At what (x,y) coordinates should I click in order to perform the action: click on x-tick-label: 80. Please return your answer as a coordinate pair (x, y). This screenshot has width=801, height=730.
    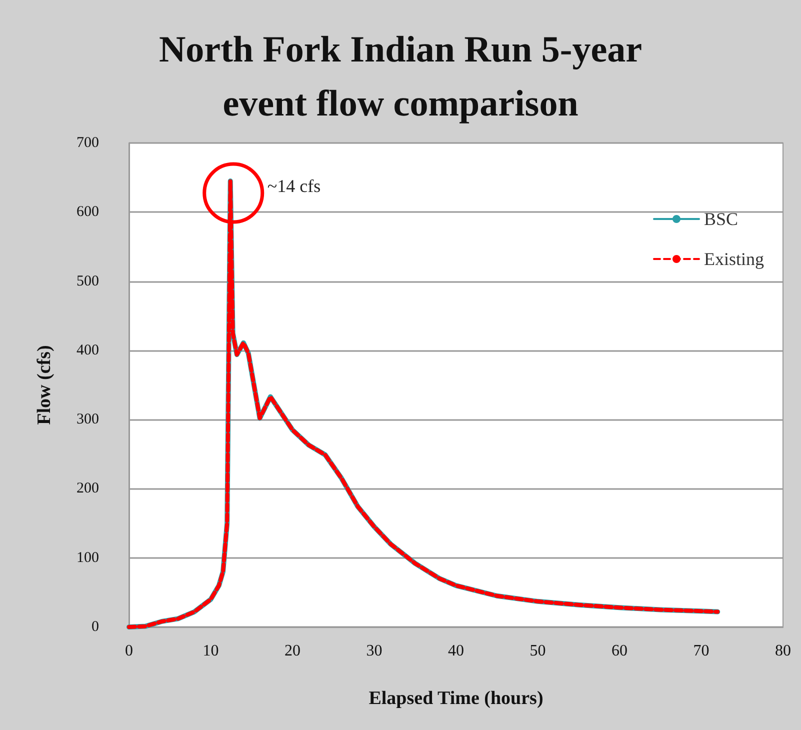
    Looking at the image, I should click on (783, 651).